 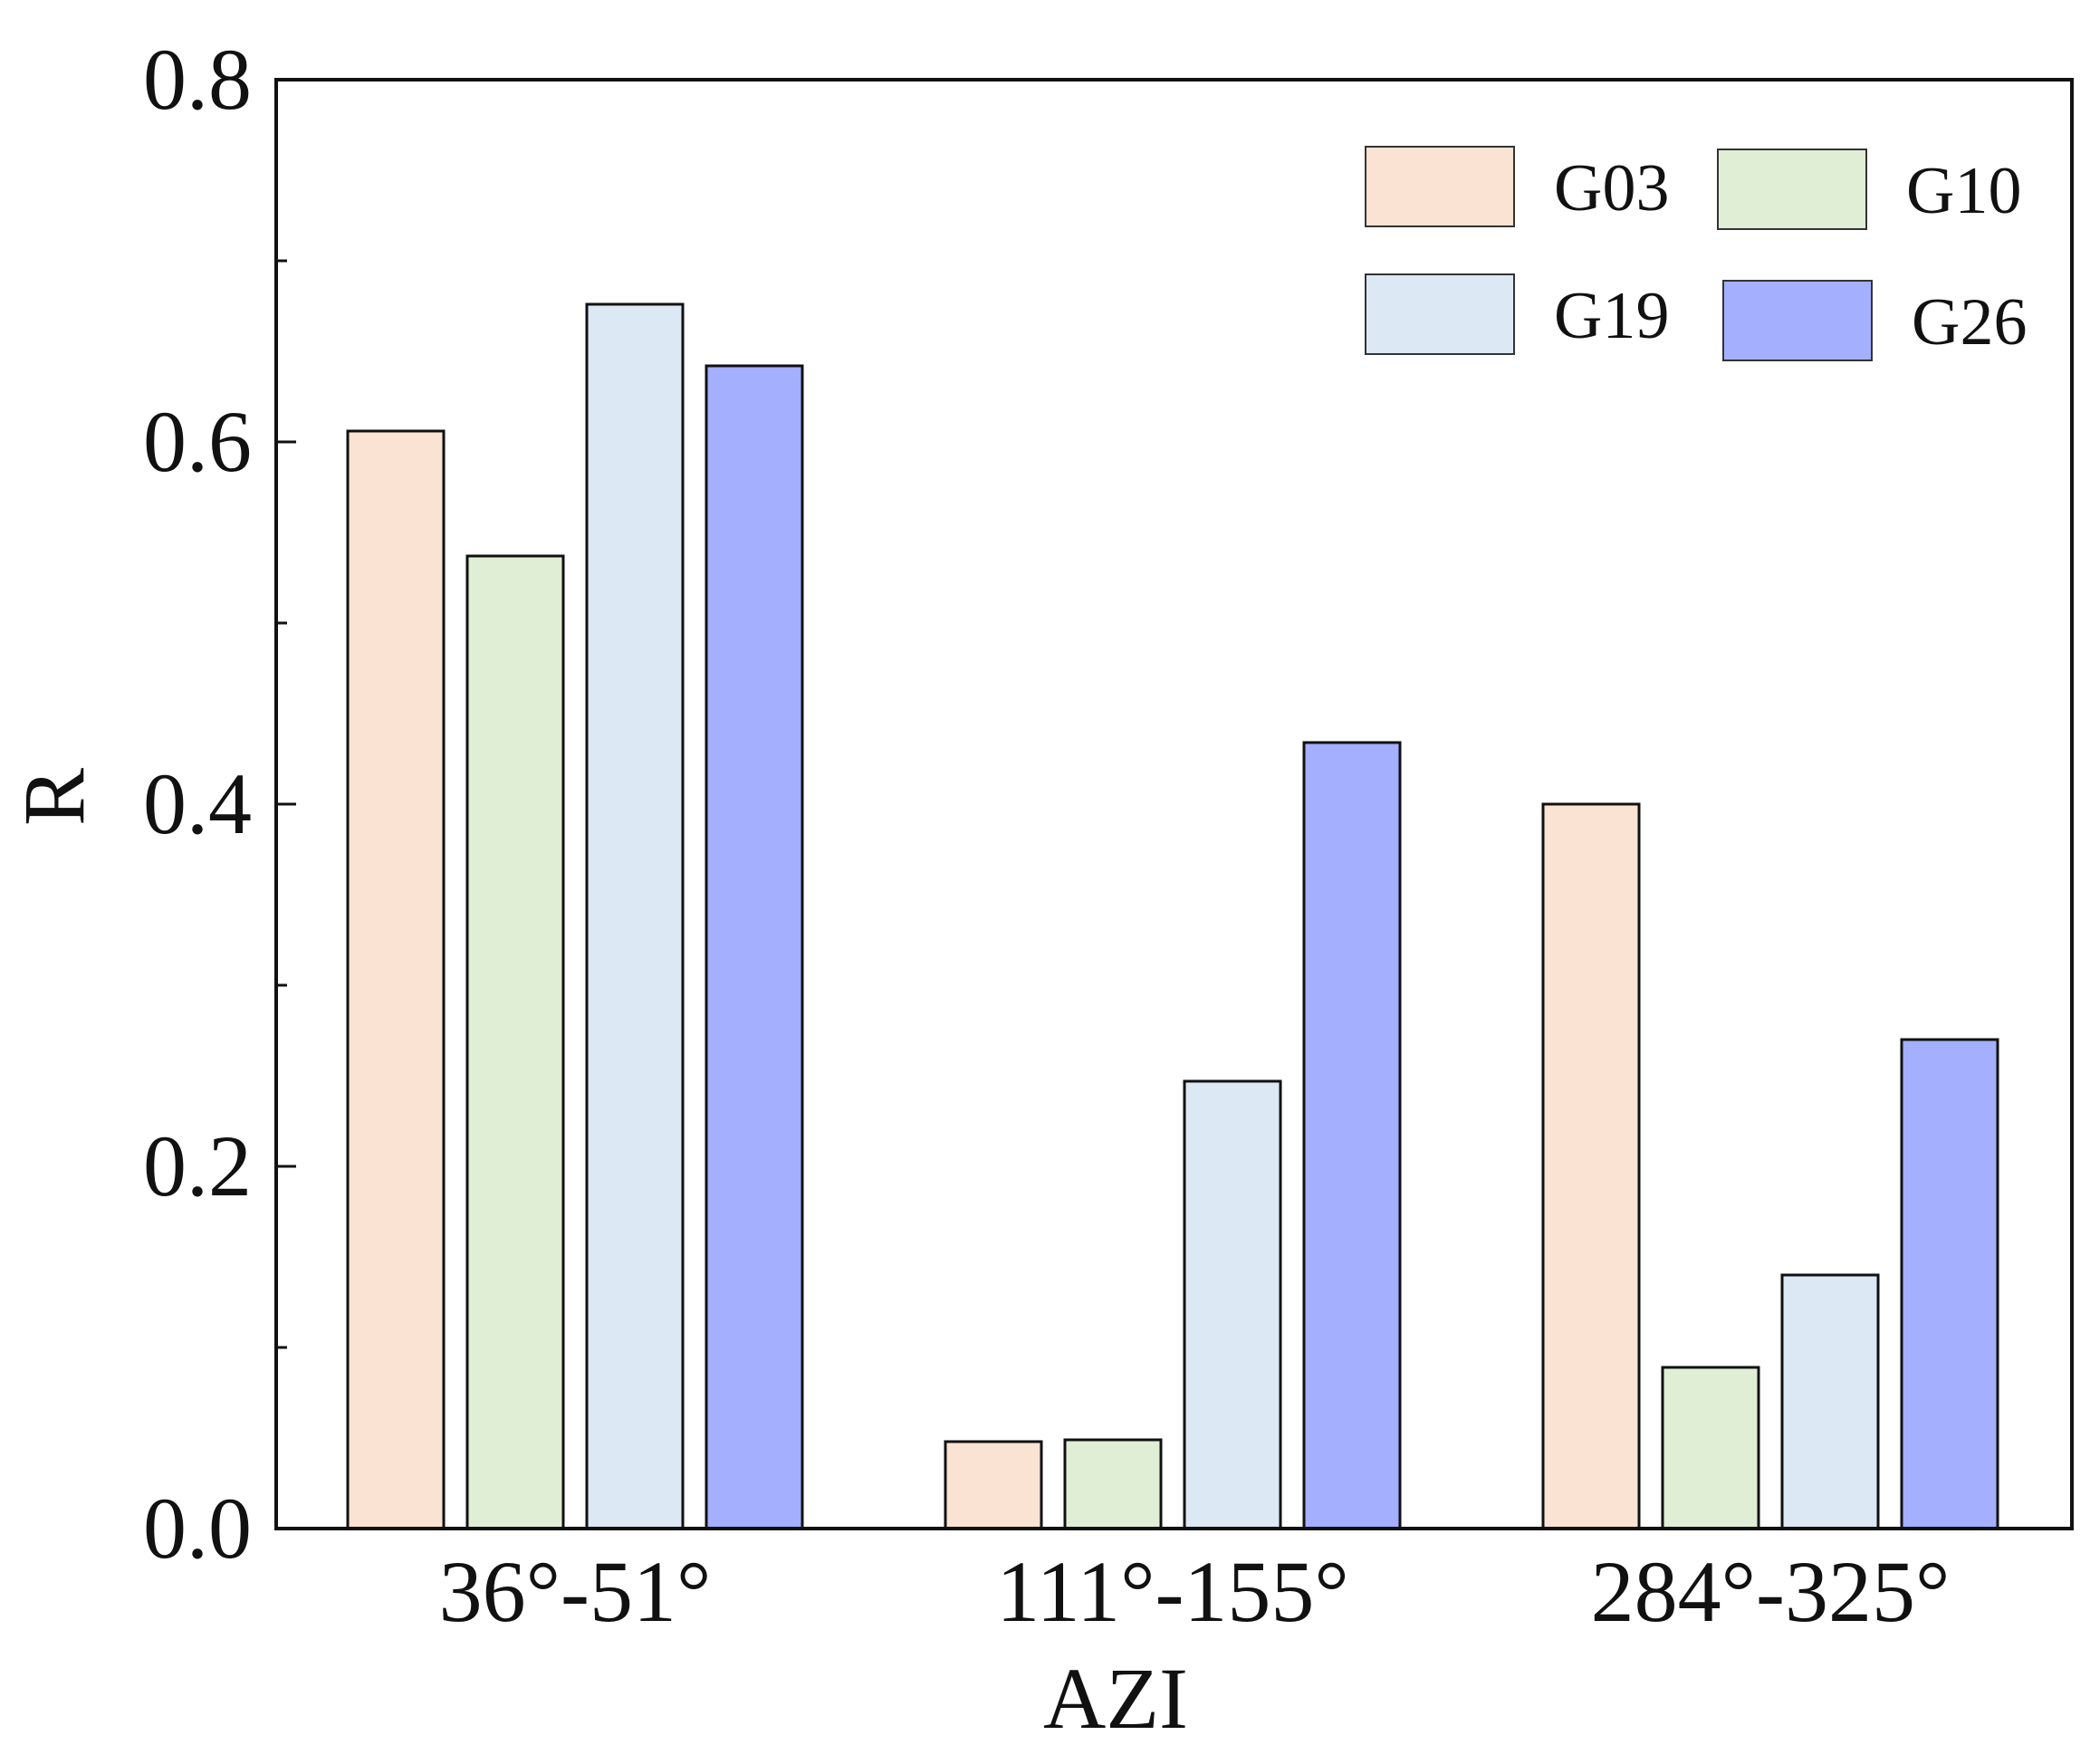 I want to click on legend-swatch-g26, so click(x=1797, y=321).